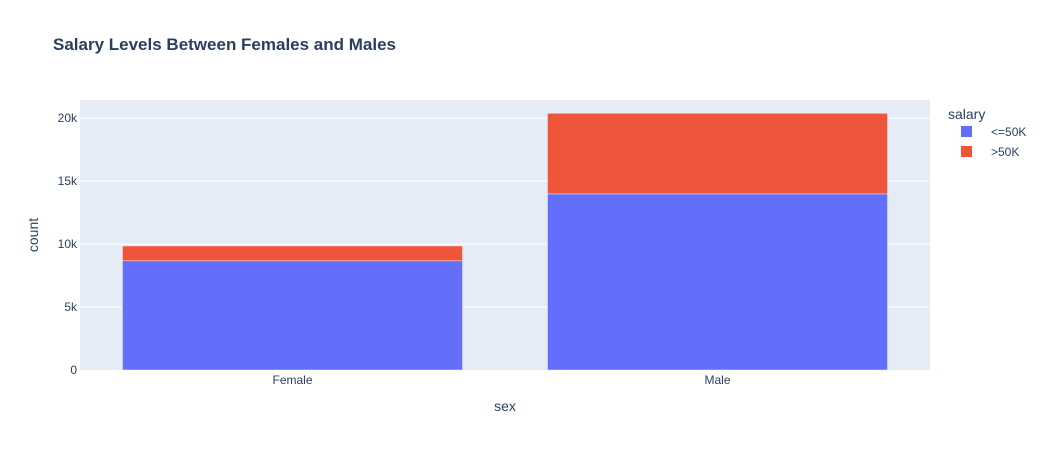 This screenshot has width=1053, height=450. Describe the element at coordinates (717, 154) in the screenshot. I see `bar-male-gt50k` at that location.